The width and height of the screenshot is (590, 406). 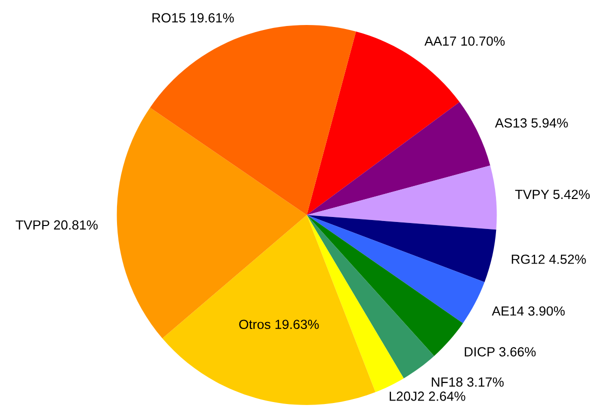 What do you see at coordinates (57, 225) in the screenshot?
I see `slice-label: TVPP 20.81%` at bounding box center [57, 225].